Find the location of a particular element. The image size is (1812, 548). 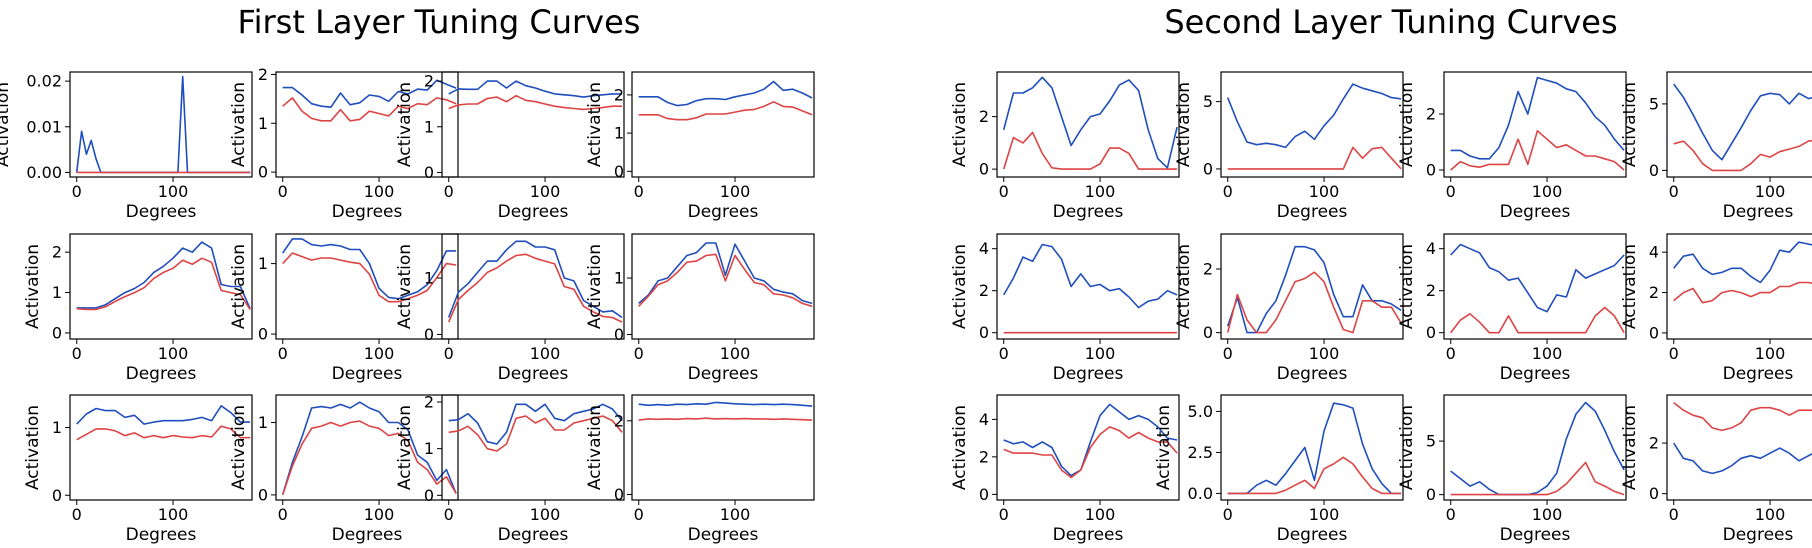

panel-title-first-layer: First Layer Tuning Curves is located at coordinates (439, 22).